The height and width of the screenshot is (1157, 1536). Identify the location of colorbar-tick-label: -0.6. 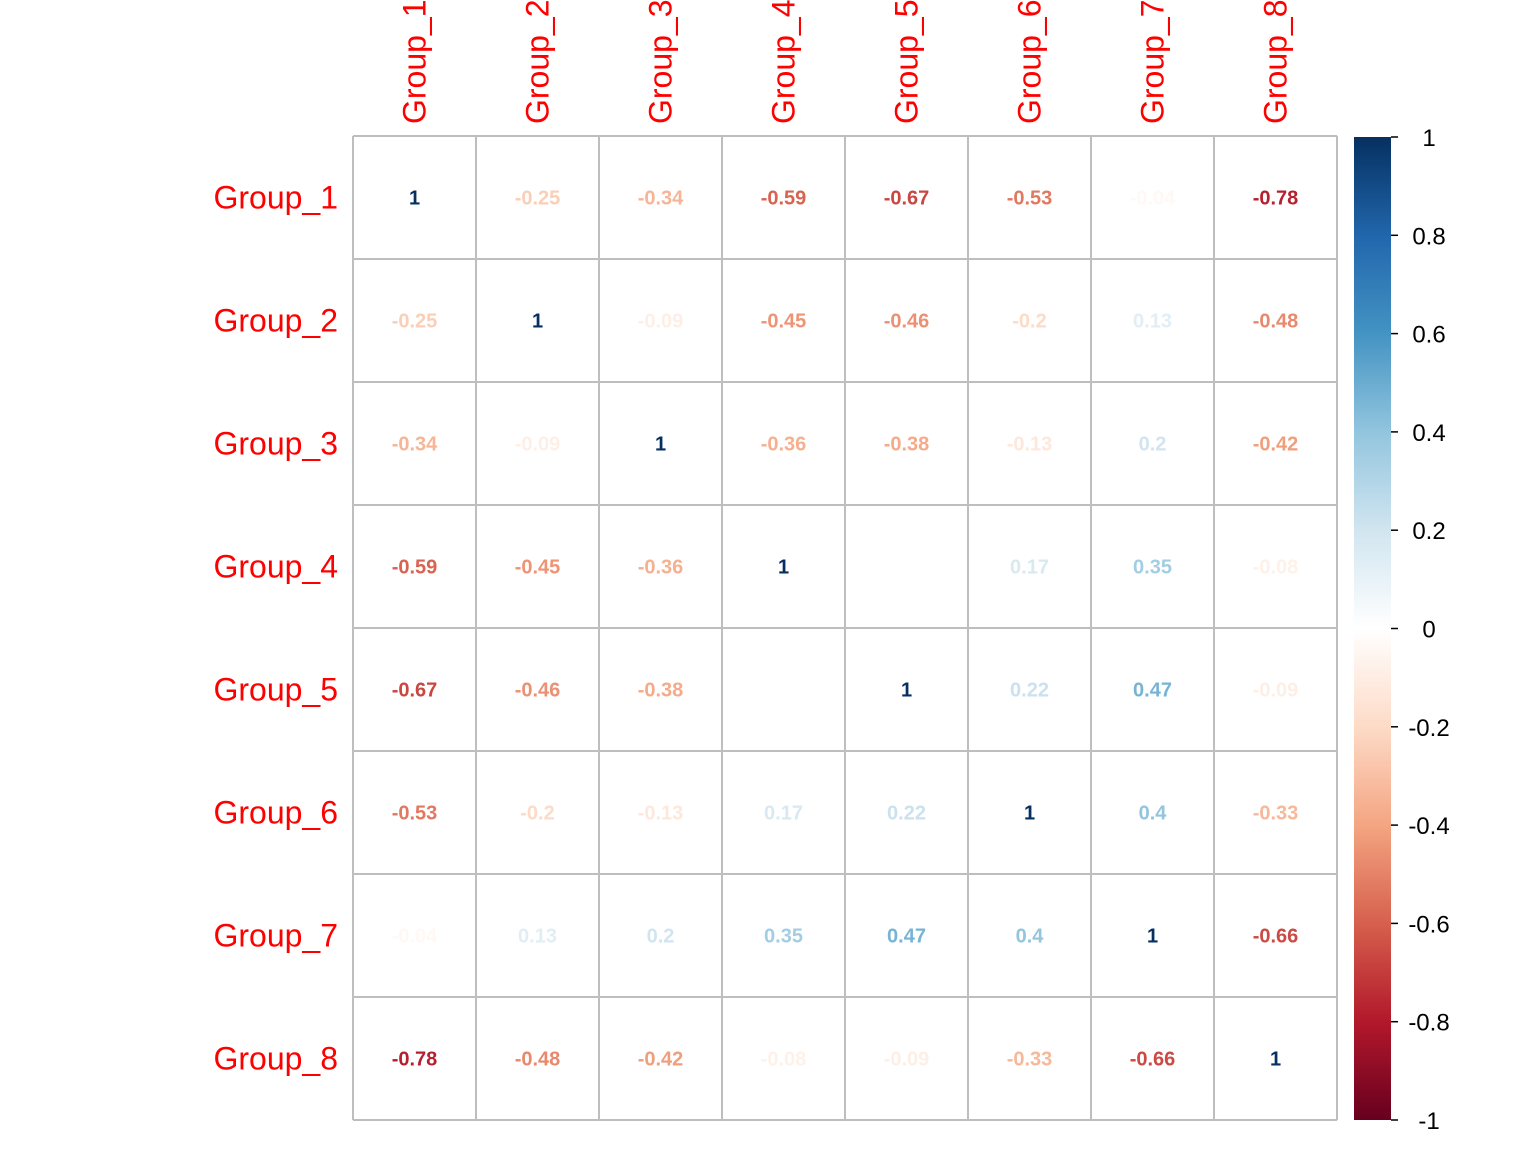
(1428, 924).